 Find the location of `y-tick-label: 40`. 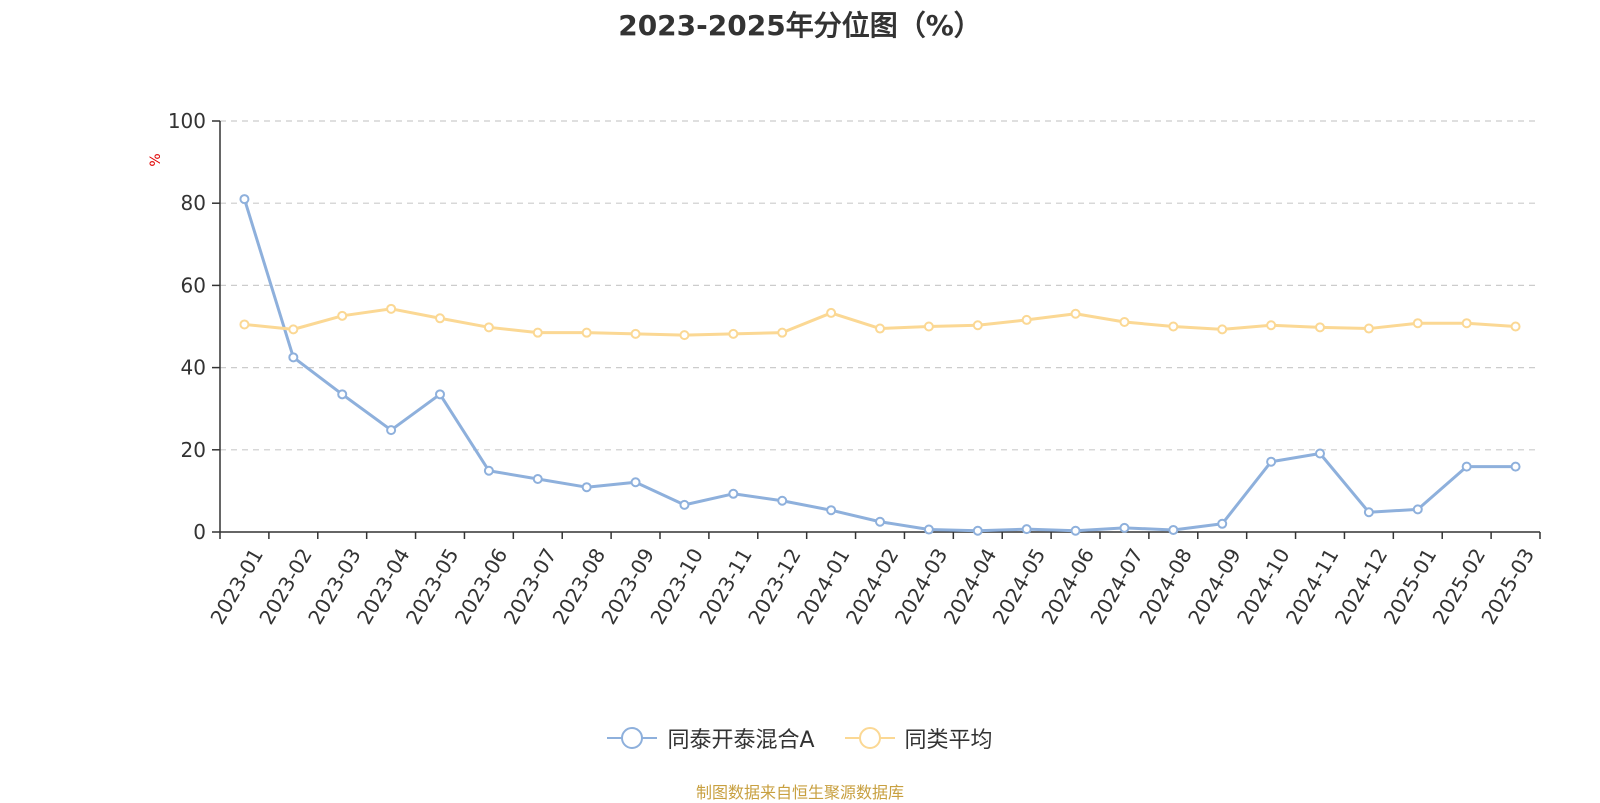

y-tick-label: 40 is located at coordinates (193, 368).